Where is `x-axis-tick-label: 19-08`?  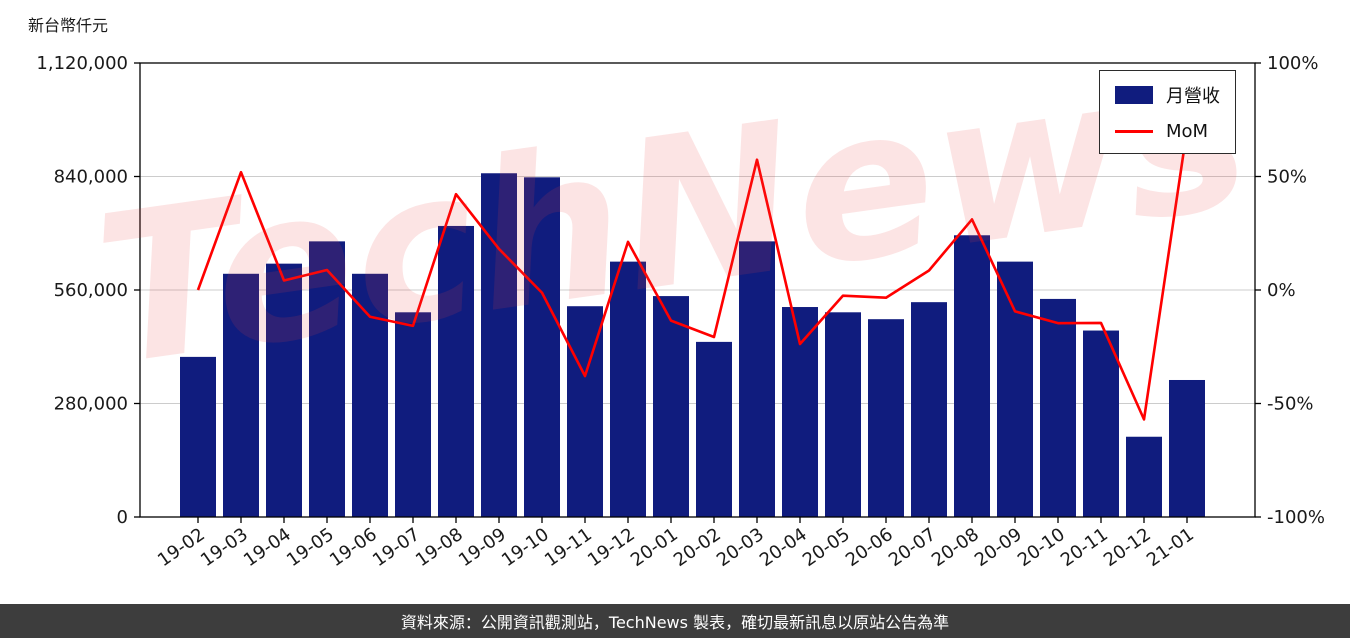
x-axis-tick-label: 19-08 is located at coordinates (439, 547).